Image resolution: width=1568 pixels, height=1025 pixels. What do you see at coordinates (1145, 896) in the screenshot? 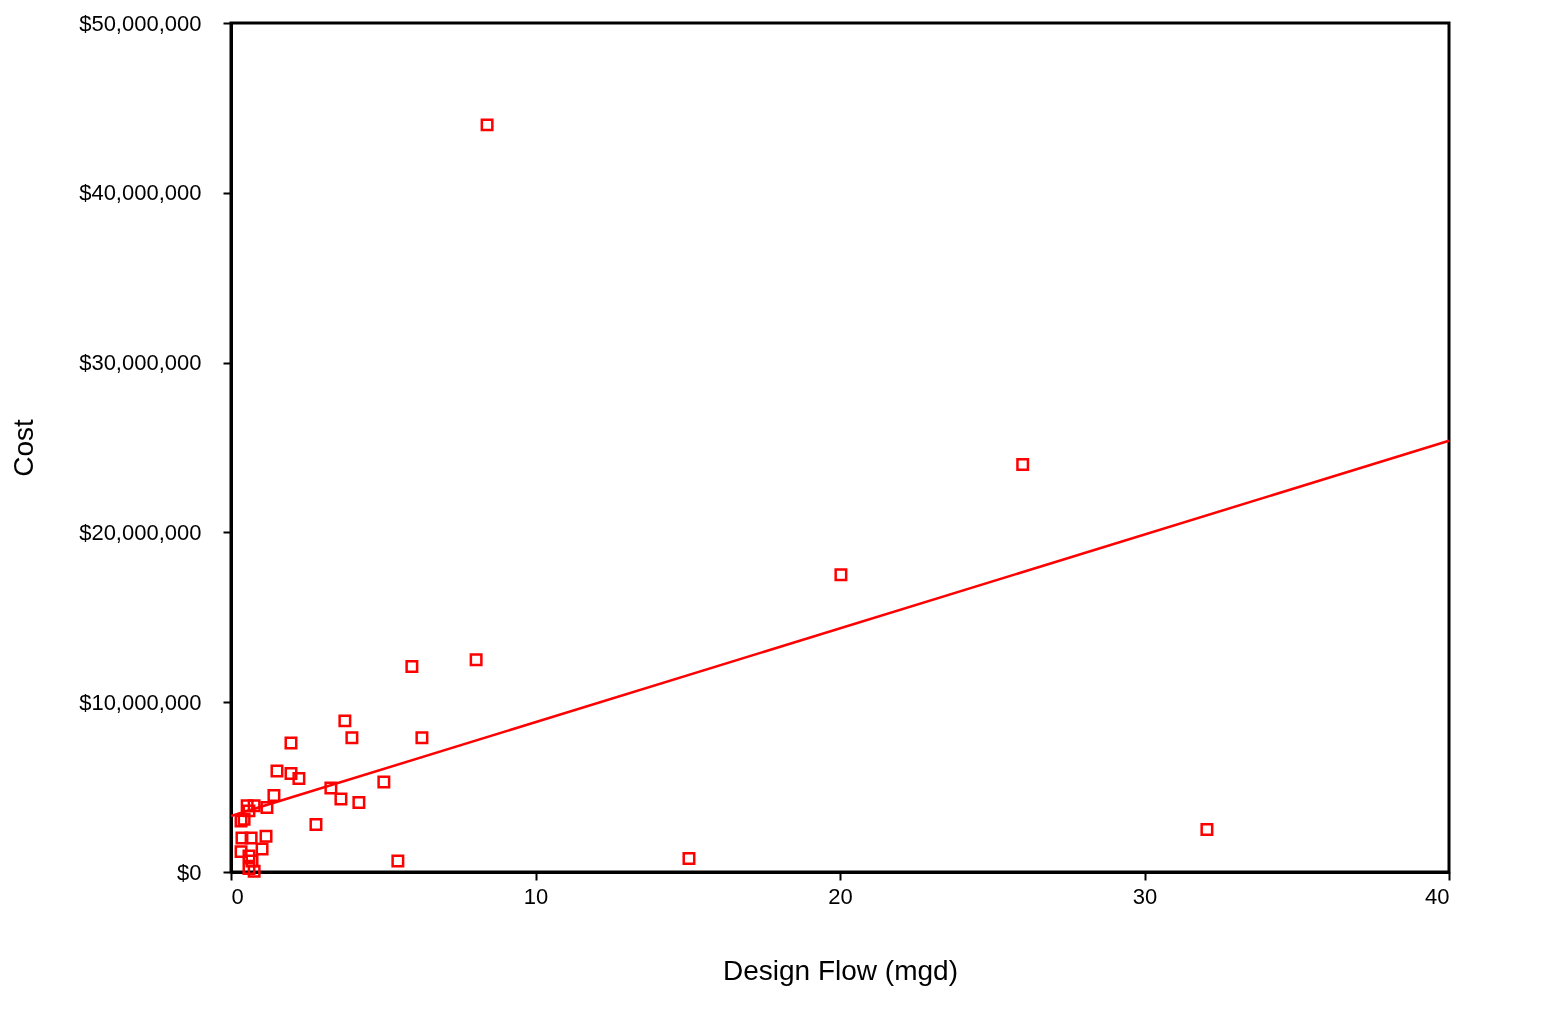
I see `x-tick-label: 30` at bounding box center [1145, 896].